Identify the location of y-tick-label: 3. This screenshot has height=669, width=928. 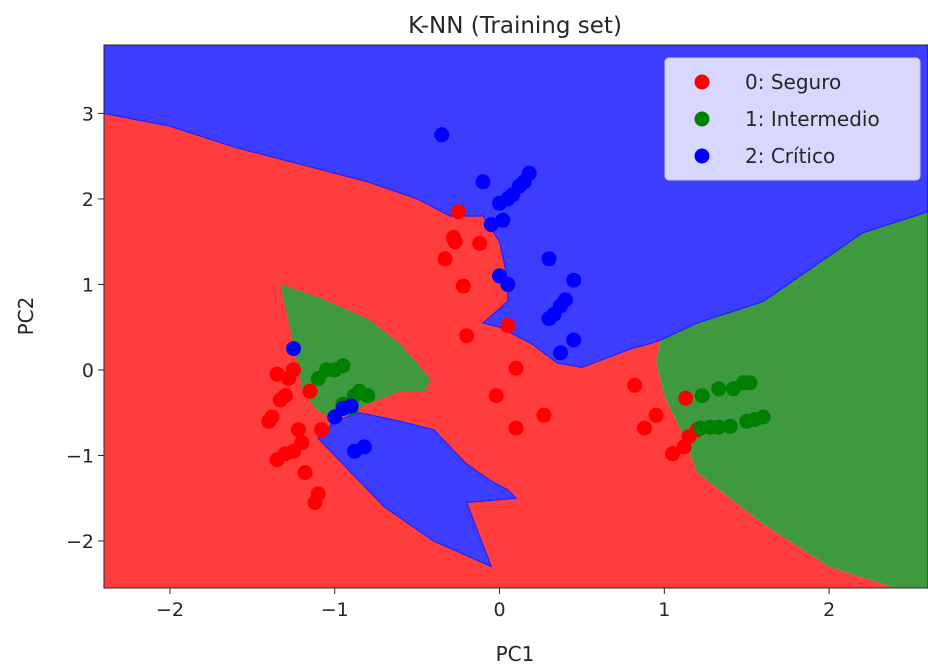
(88, 114).